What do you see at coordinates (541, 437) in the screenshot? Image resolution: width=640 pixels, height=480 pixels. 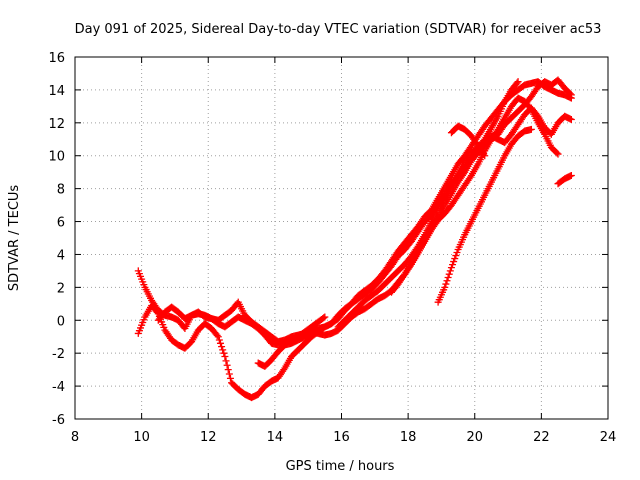 I see `x-tick-label: 22` at bounding box center [541, 437].